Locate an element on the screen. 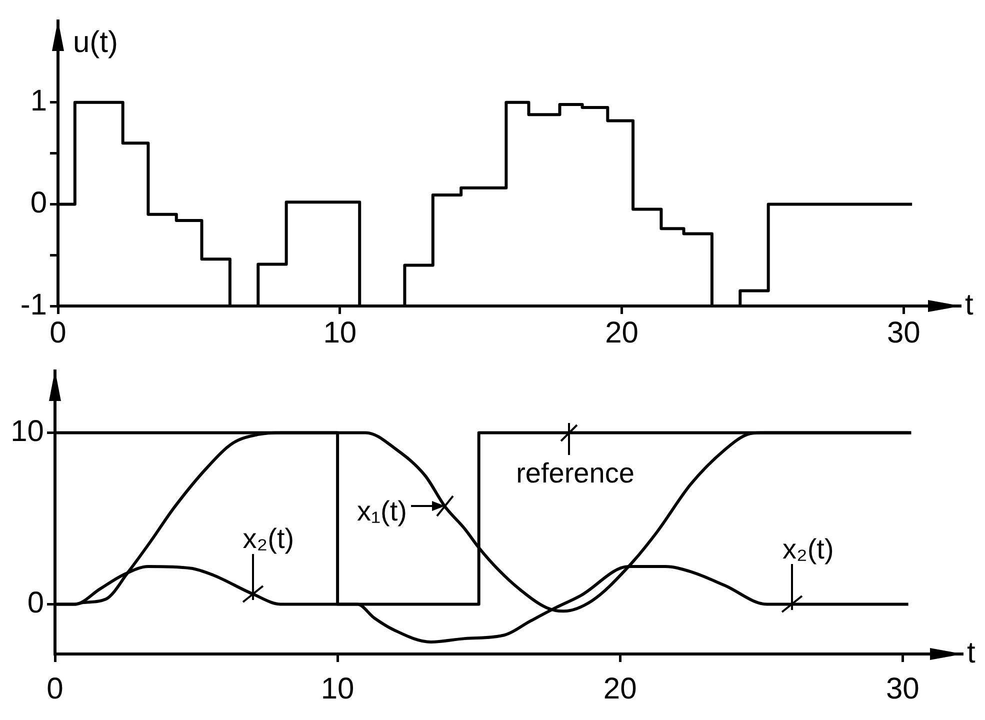 This screenshot has width=985, height=720. annotation: reference is located at coordinates (575, 473).